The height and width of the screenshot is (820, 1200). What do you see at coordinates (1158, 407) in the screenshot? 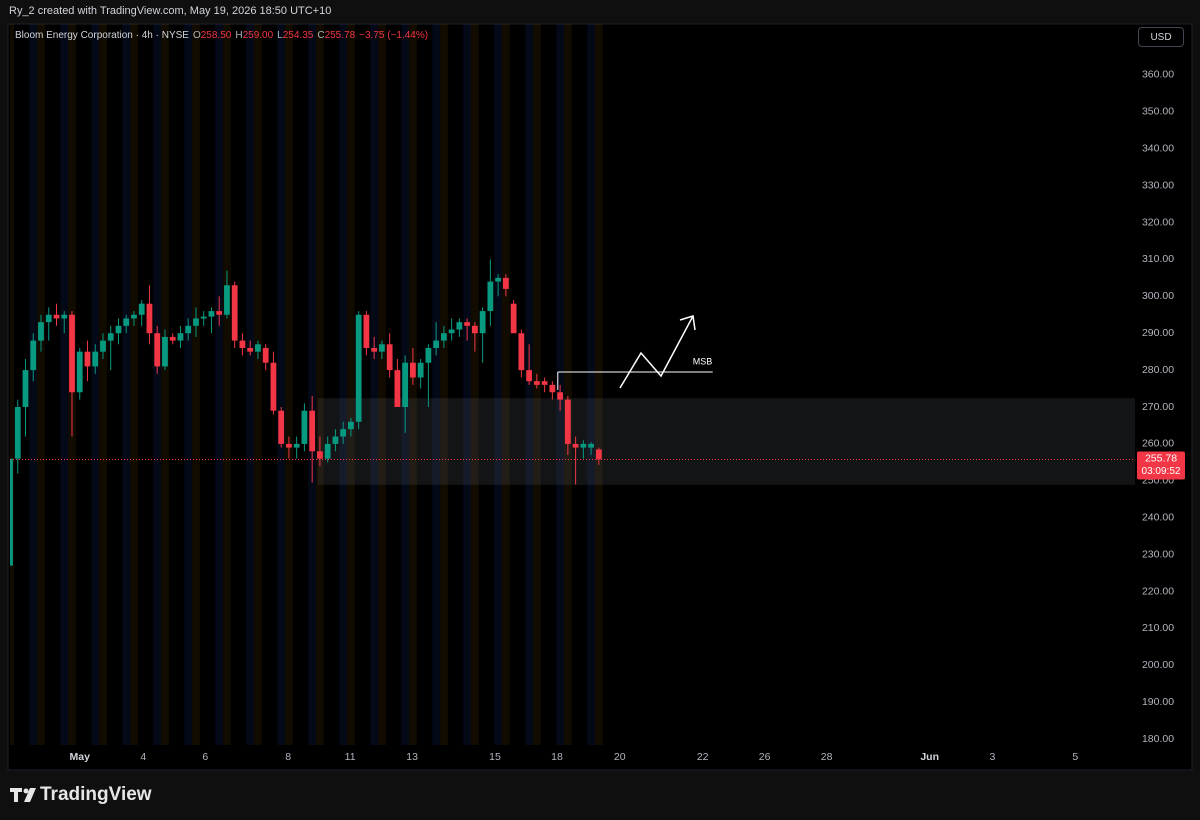
I see `y-tick-label: 270.00` at bounding box center [1158, 407].